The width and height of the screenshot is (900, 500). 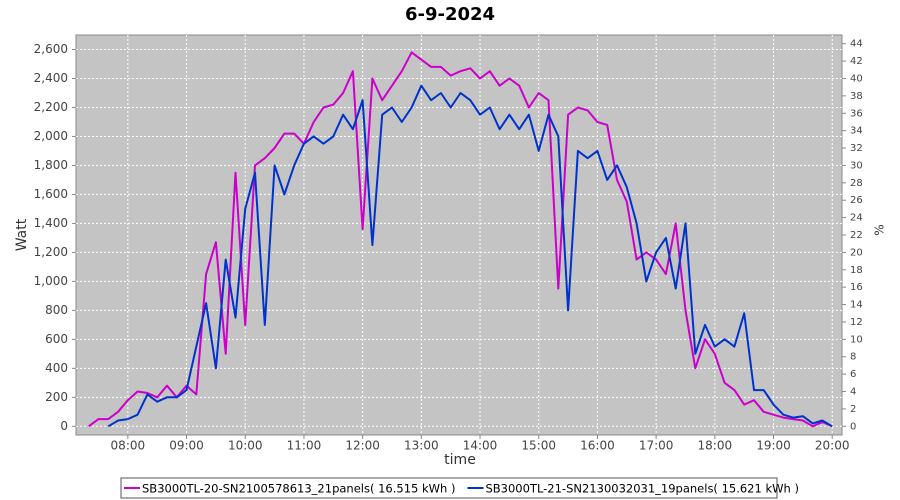 What do you see at coordinates (856, 305) in the screenshot?
I see `y2-tick-label: 14` at bounding box center [856, 305].